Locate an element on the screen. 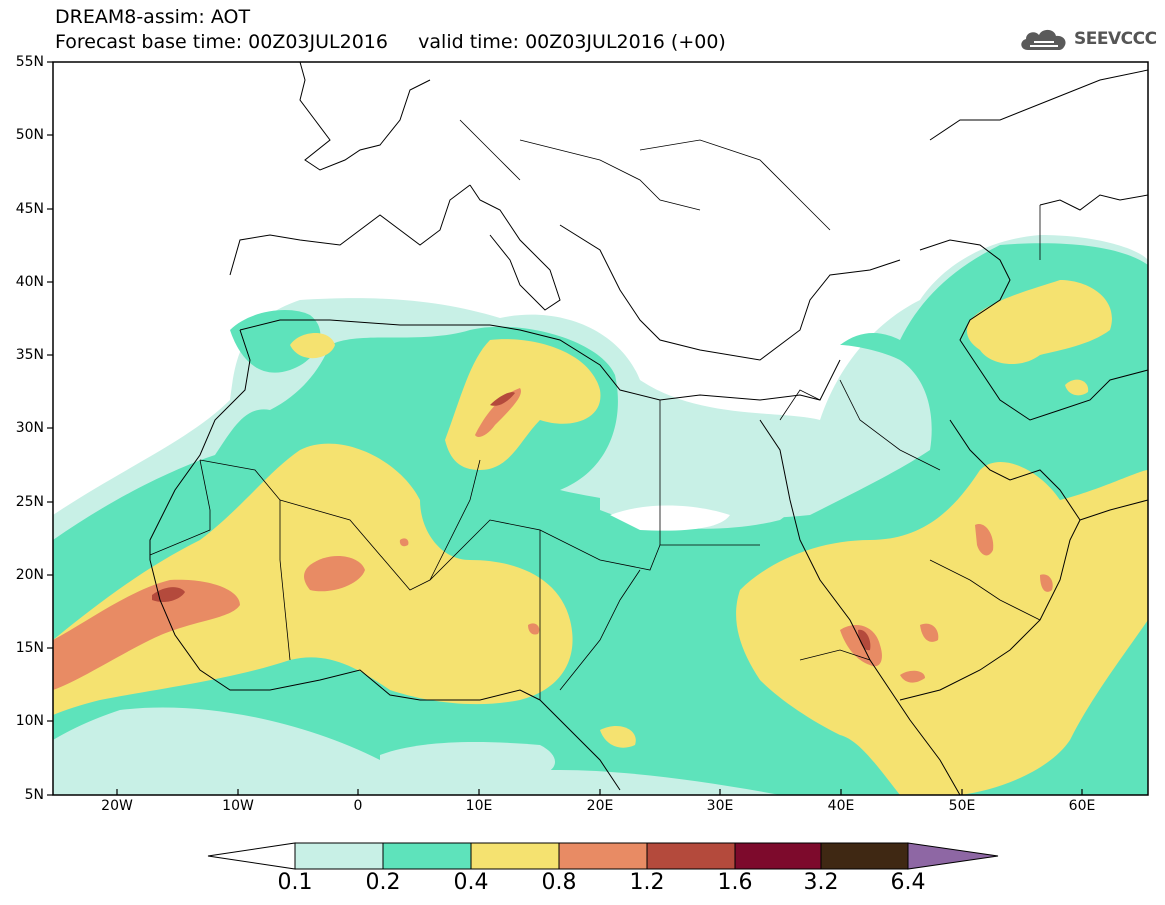 This screenshot has height=905, width=1165. colorbar-label: 3.2 is located at coordinates (821, 882).